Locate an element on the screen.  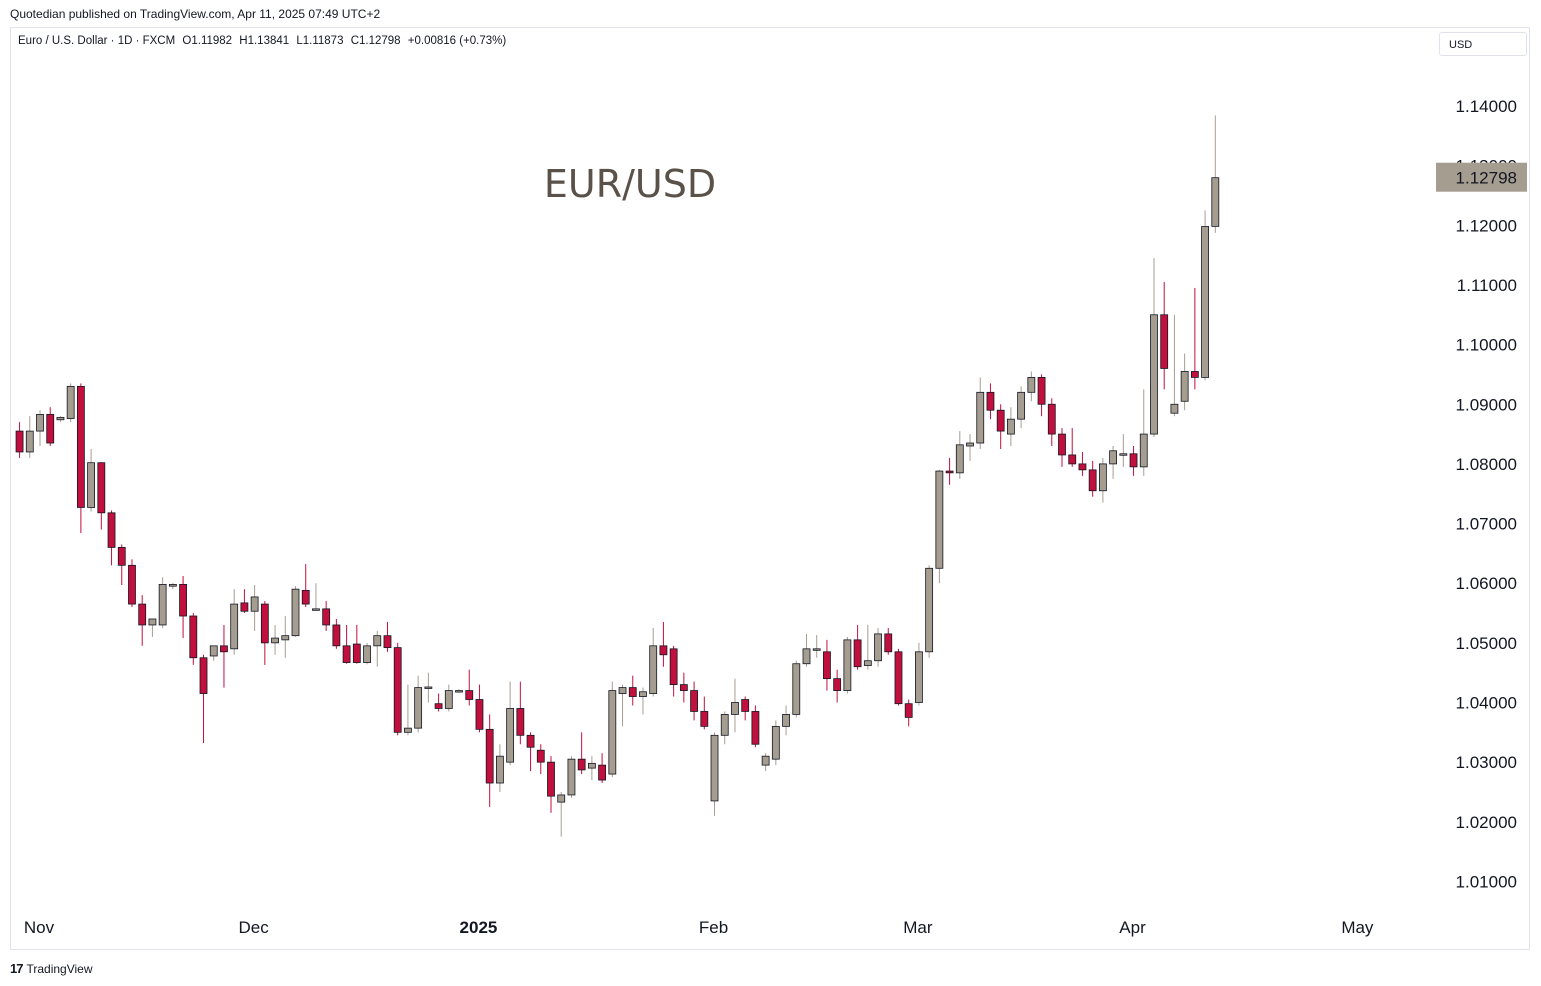
footer-brand: 17 TradingView is located at coordinates (51, 968).